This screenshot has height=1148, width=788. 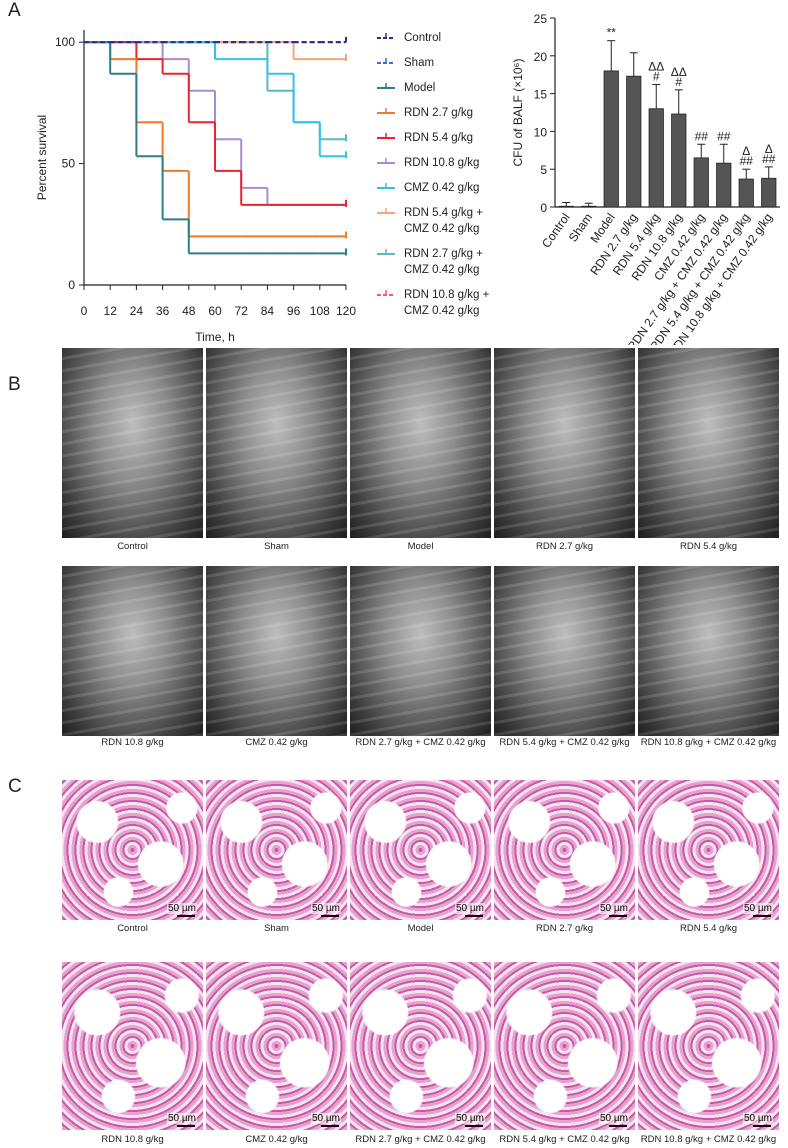 What do you see at coordinates (420, 88) in the screenshot?
I see `legend-label: Model` at bounding box center [420, 88].